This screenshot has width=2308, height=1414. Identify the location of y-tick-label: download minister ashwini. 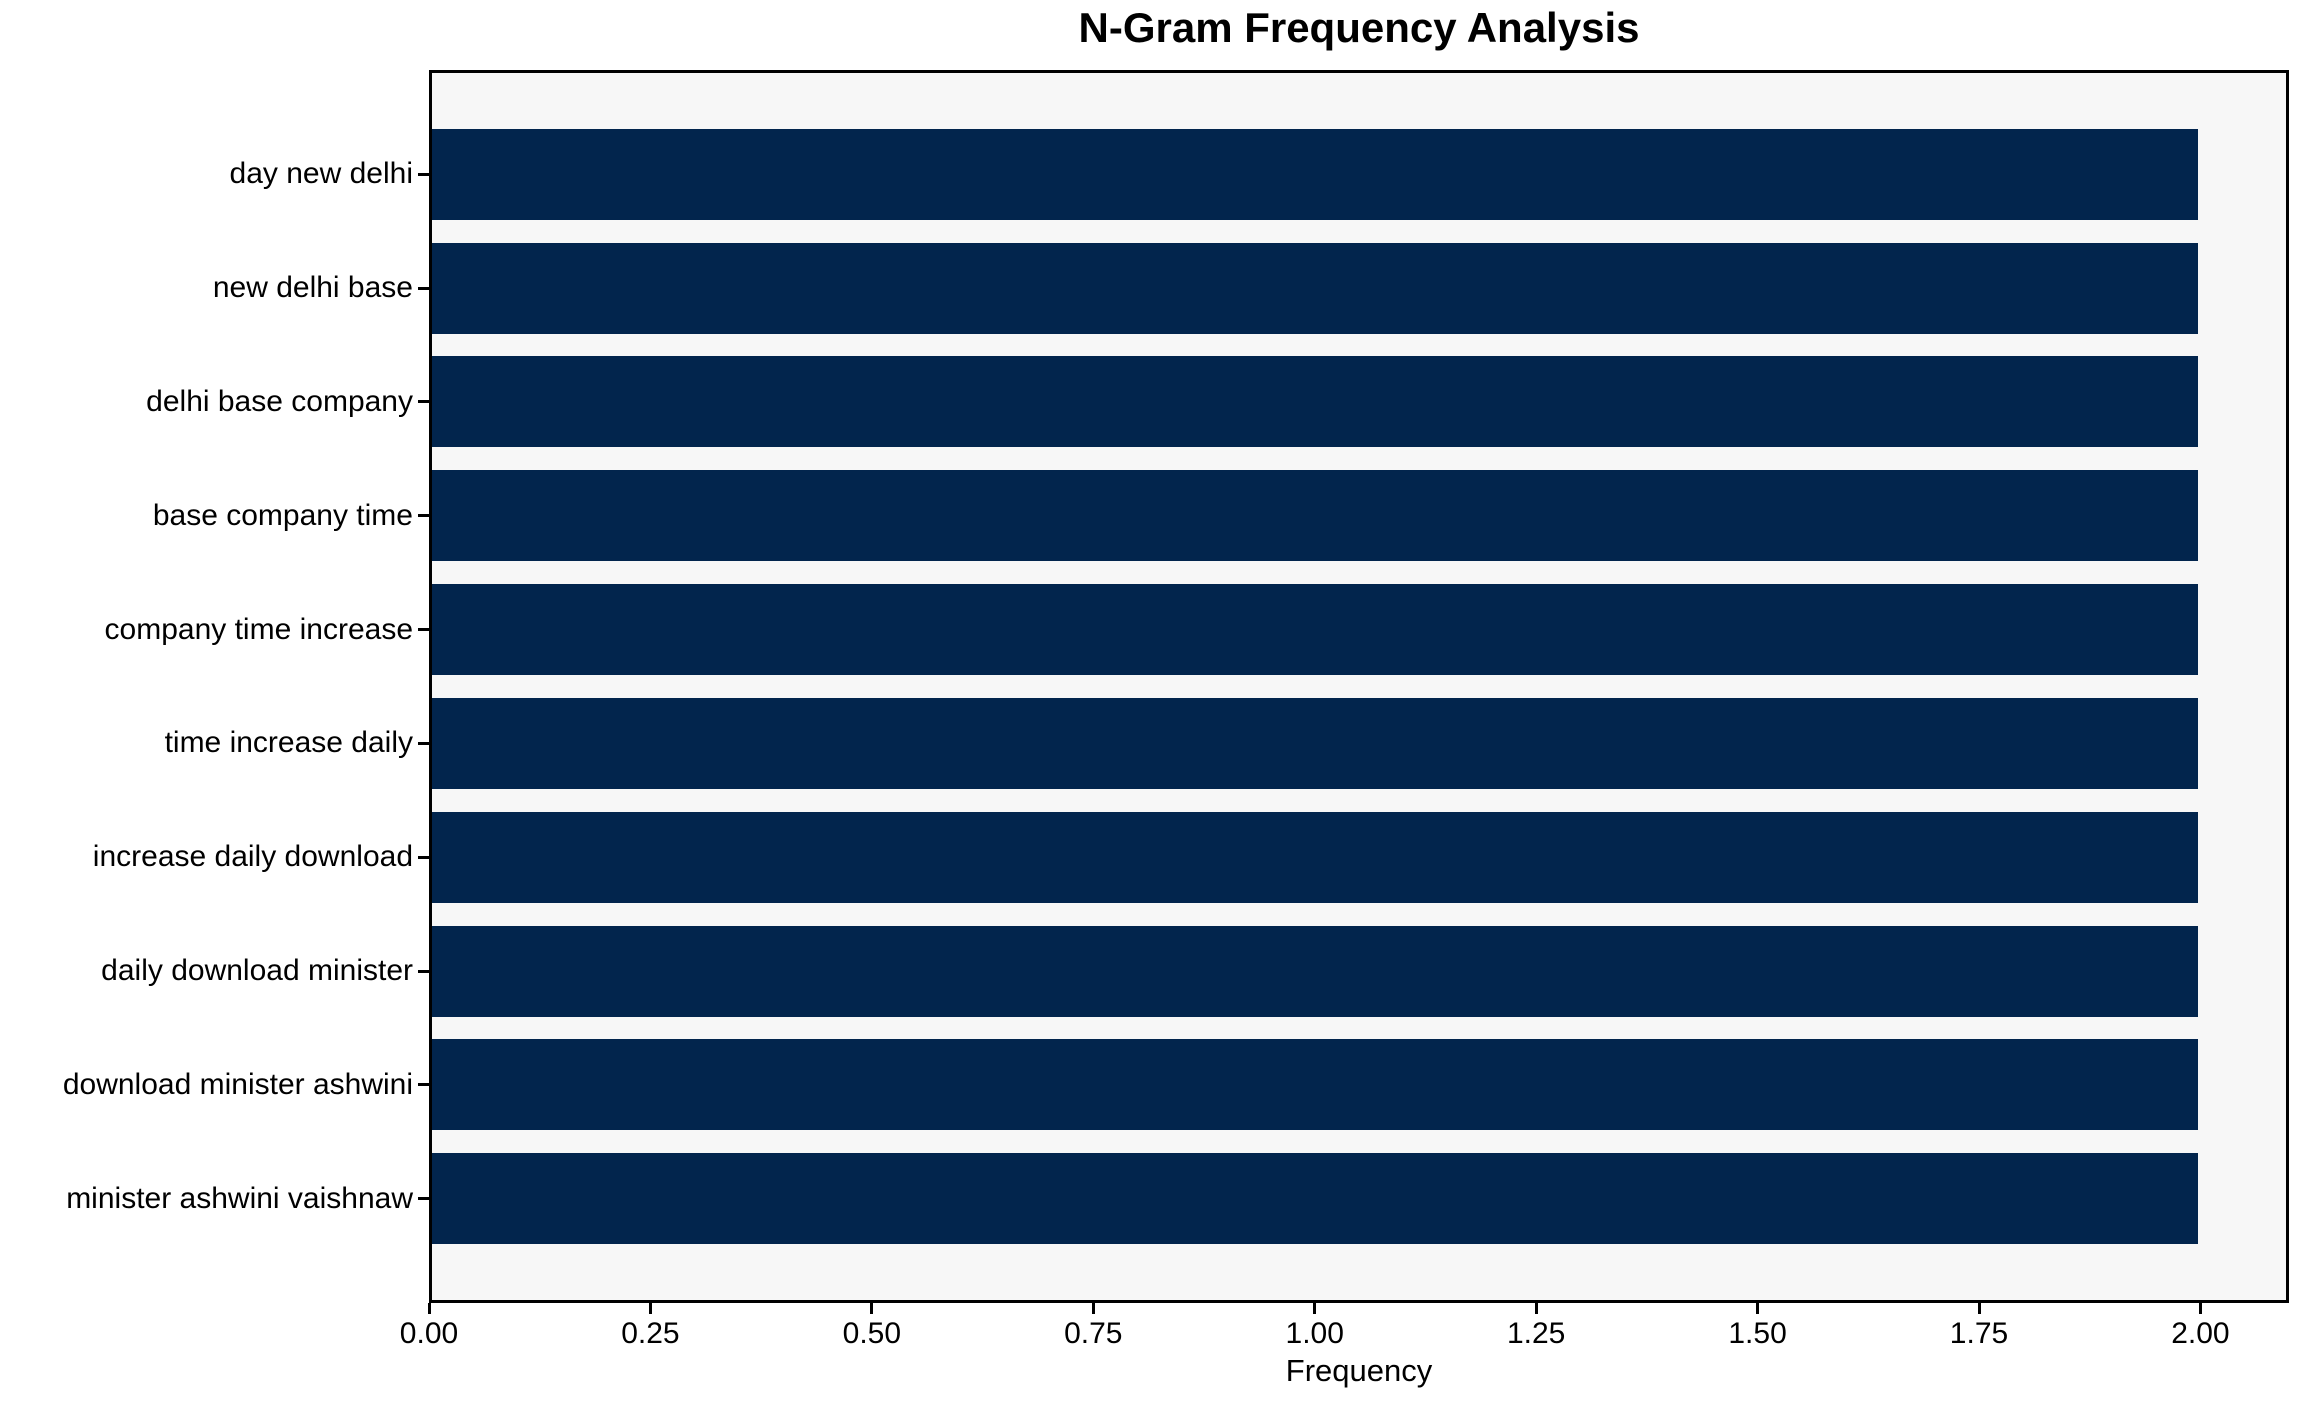
(237, 1084).